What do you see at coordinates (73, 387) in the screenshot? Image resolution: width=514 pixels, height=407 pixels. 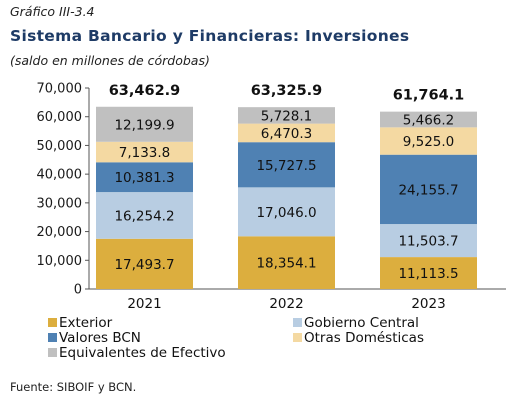 I see `source-note: Fuente: SIBOIF y BCN.` at bounding box center [73, 387].